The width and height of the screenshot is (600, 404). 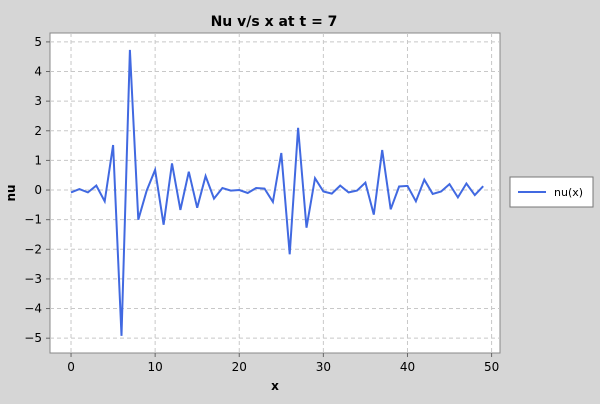 What do you see at coordinates (38, 131) in the screenshot?
I see `y-tick-label: 2` at bounding box center [38, 131].